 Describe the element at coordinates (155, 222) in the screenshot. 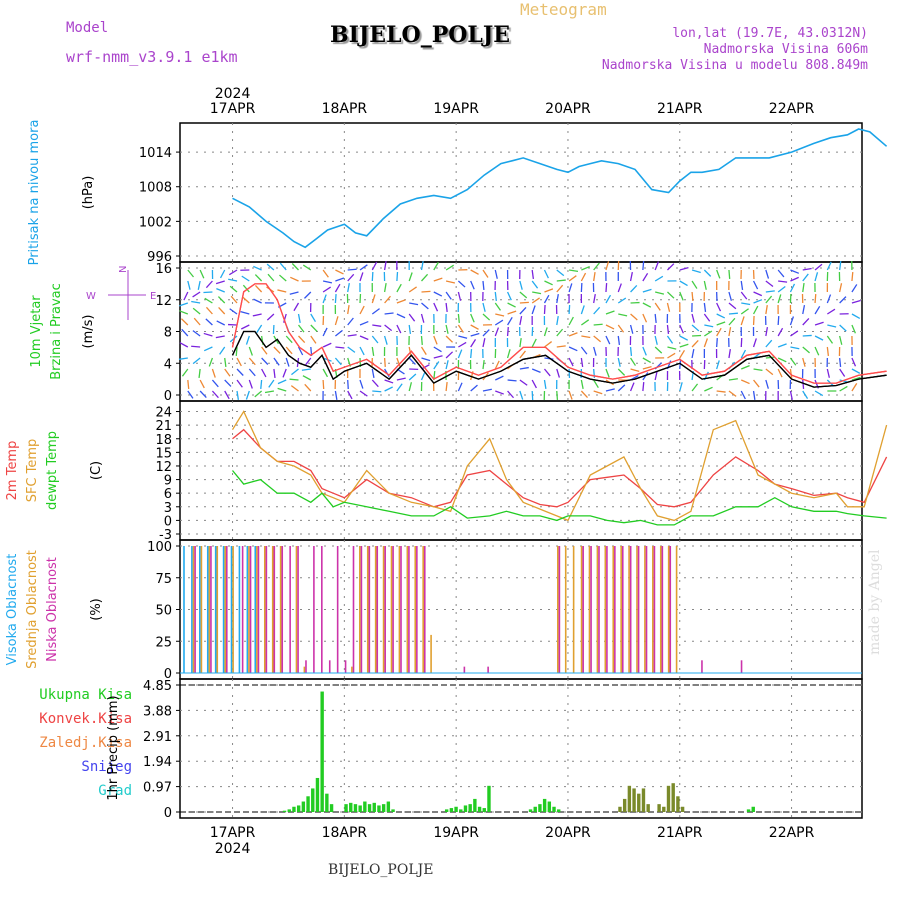

I see `pressure-tick-label: 1002` at that location.